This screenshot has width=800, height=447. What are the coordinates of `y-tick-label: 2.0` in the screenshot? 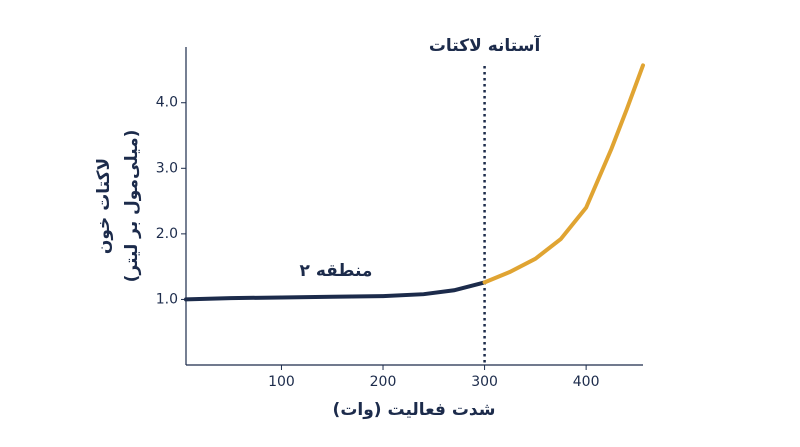 It's located at (167, 234).